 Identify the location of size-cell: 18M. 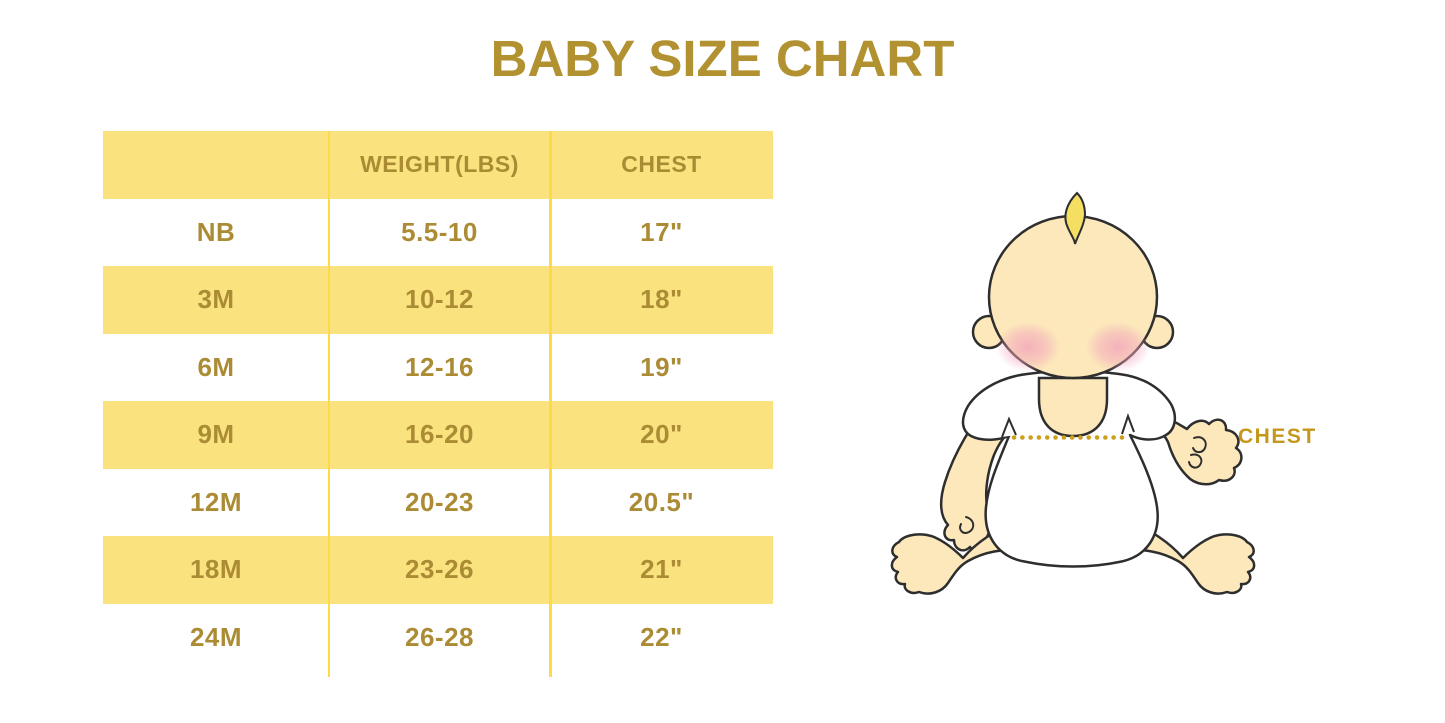
(216, 569).